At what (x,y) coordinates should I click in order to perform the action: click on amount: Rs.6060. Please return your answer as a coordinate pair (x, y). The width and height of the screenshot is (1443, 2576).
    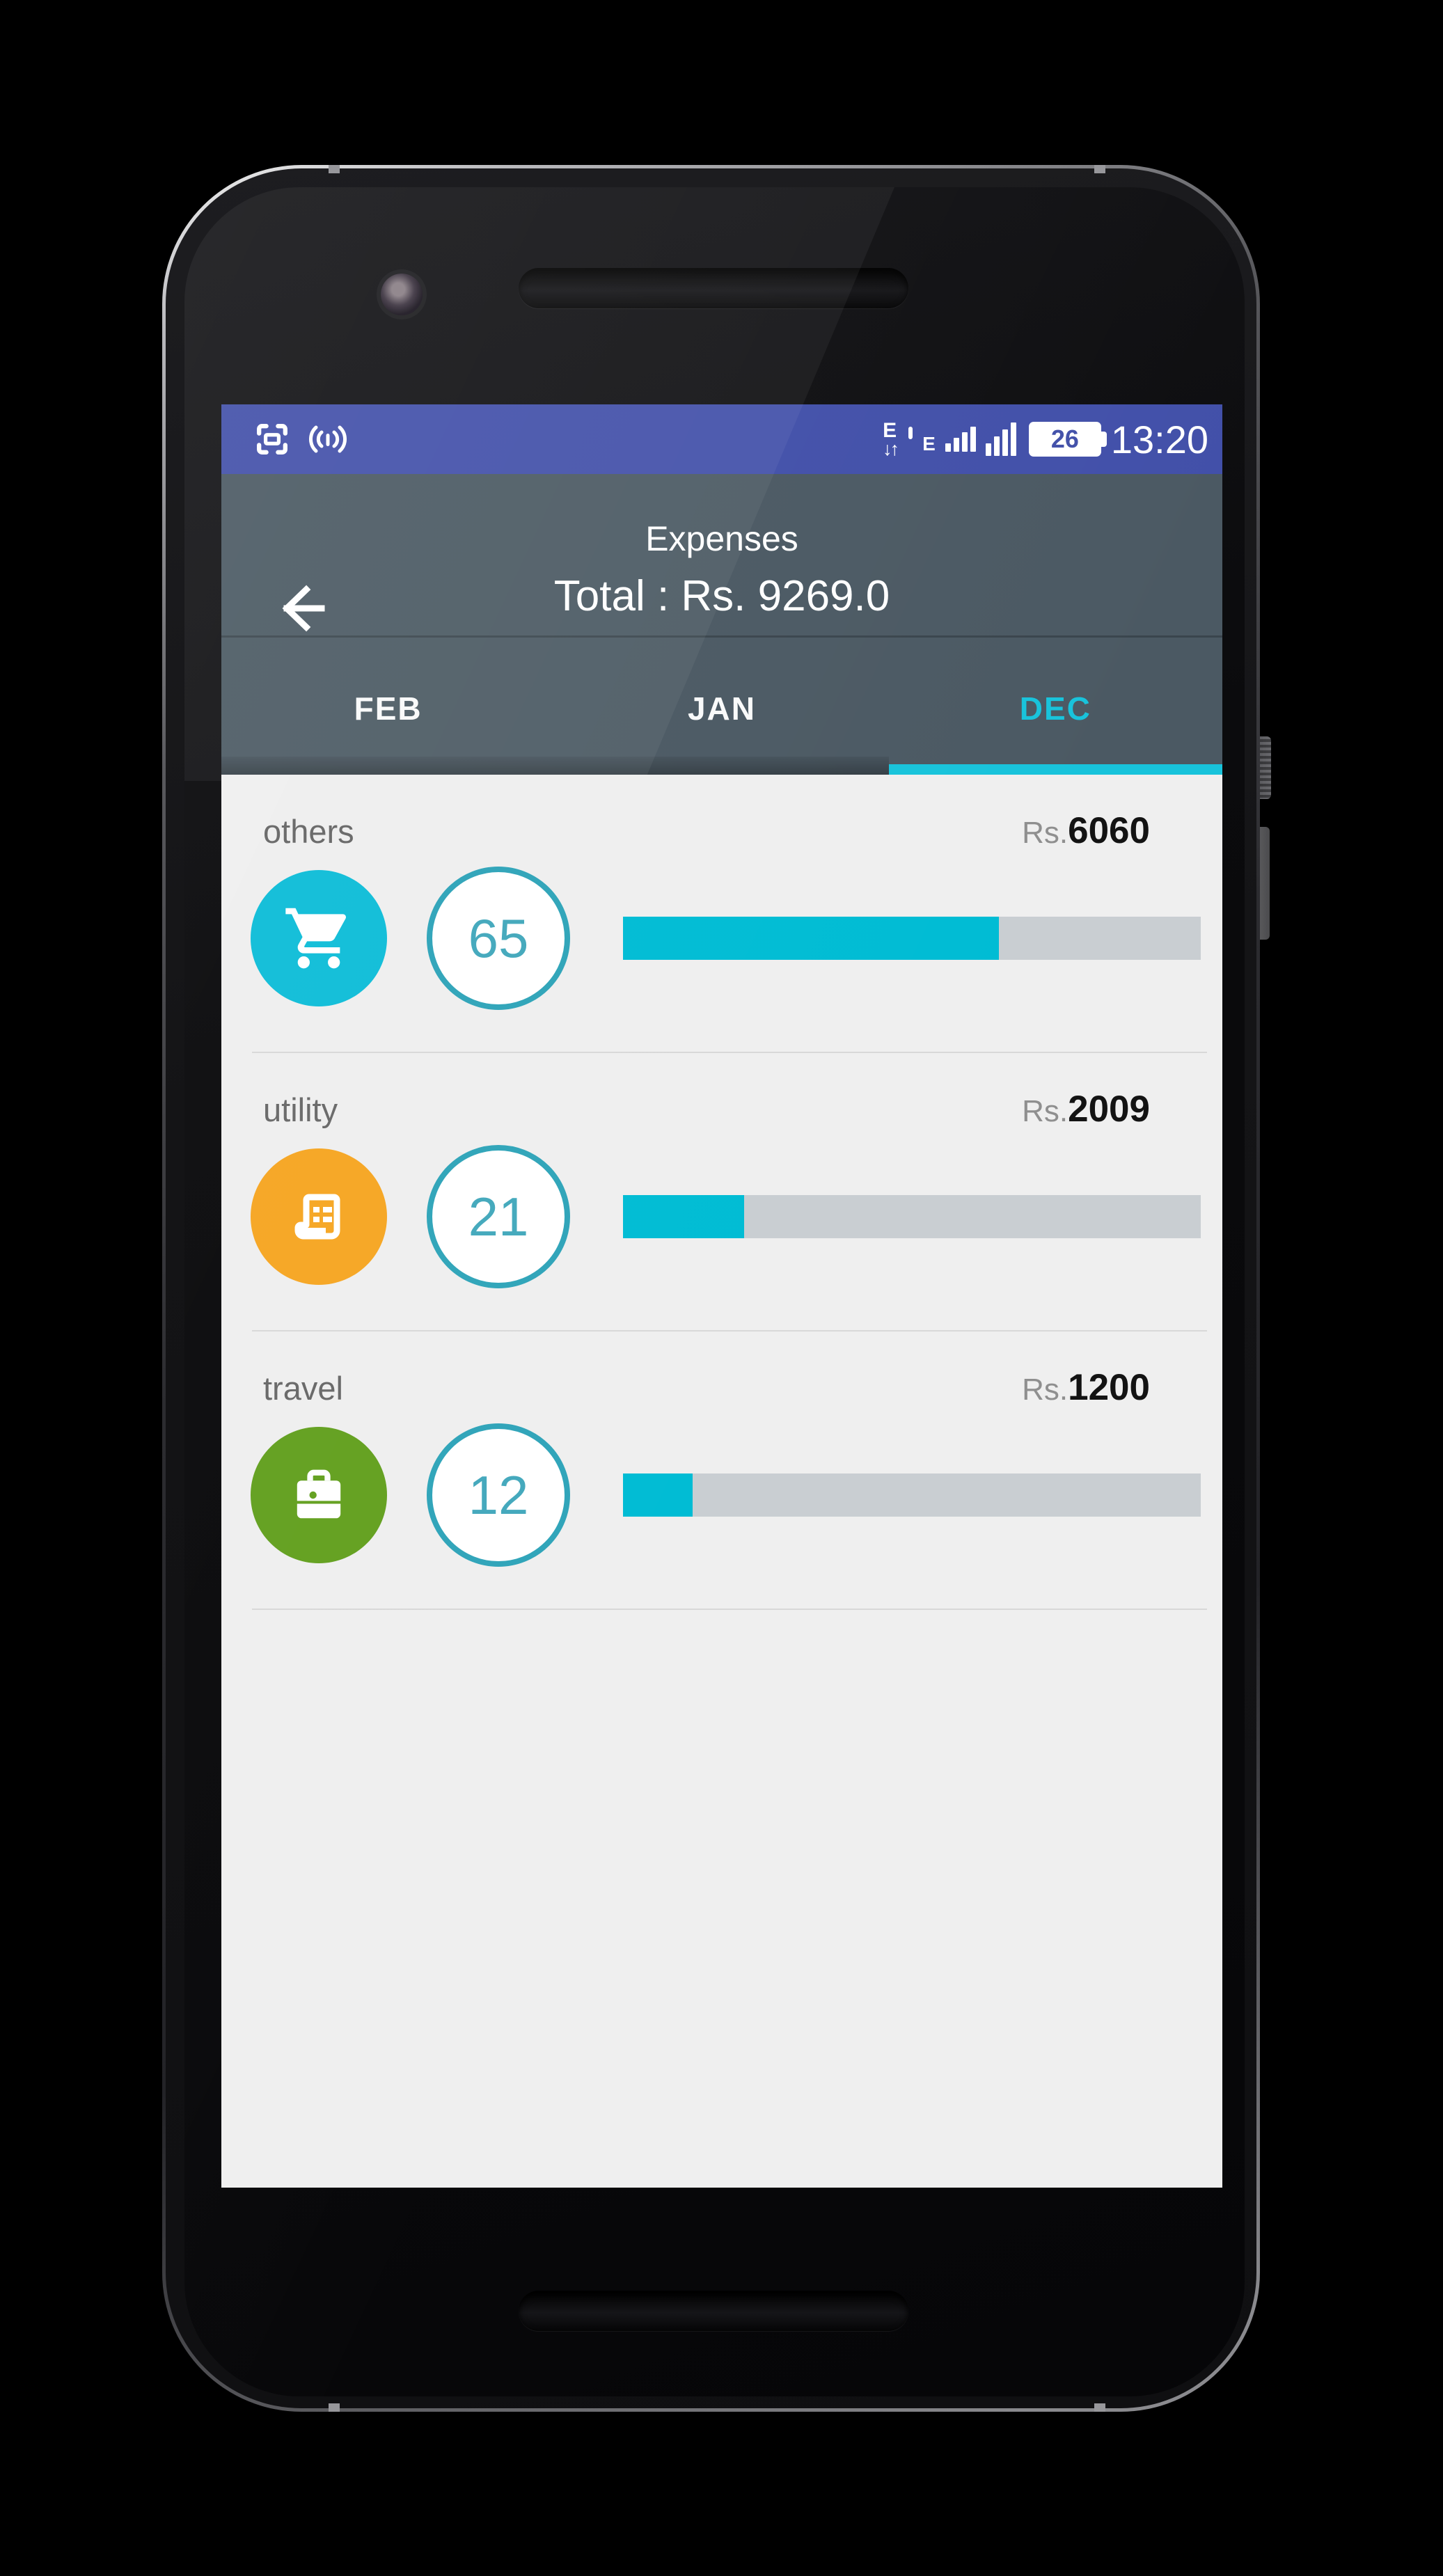
    Looking at the image, I should click on (1086, 830).